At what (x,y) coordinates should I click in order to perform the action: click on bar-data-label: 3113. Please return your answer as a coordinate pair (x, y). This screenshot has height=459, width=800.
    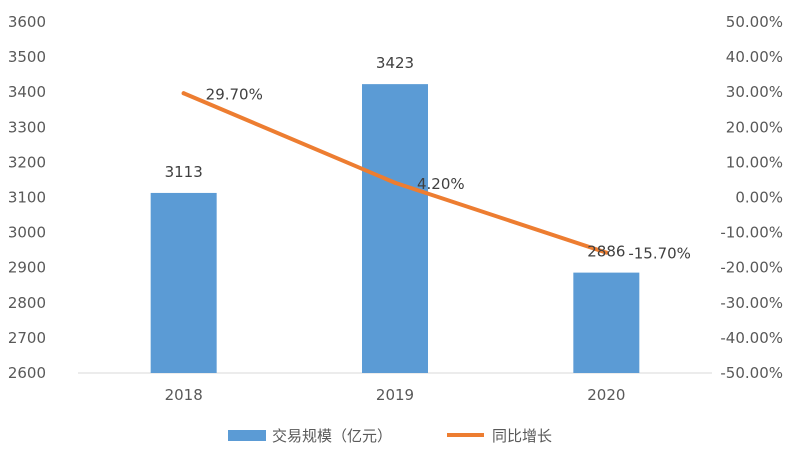
    Looking at the image, I should click on (184, 172).